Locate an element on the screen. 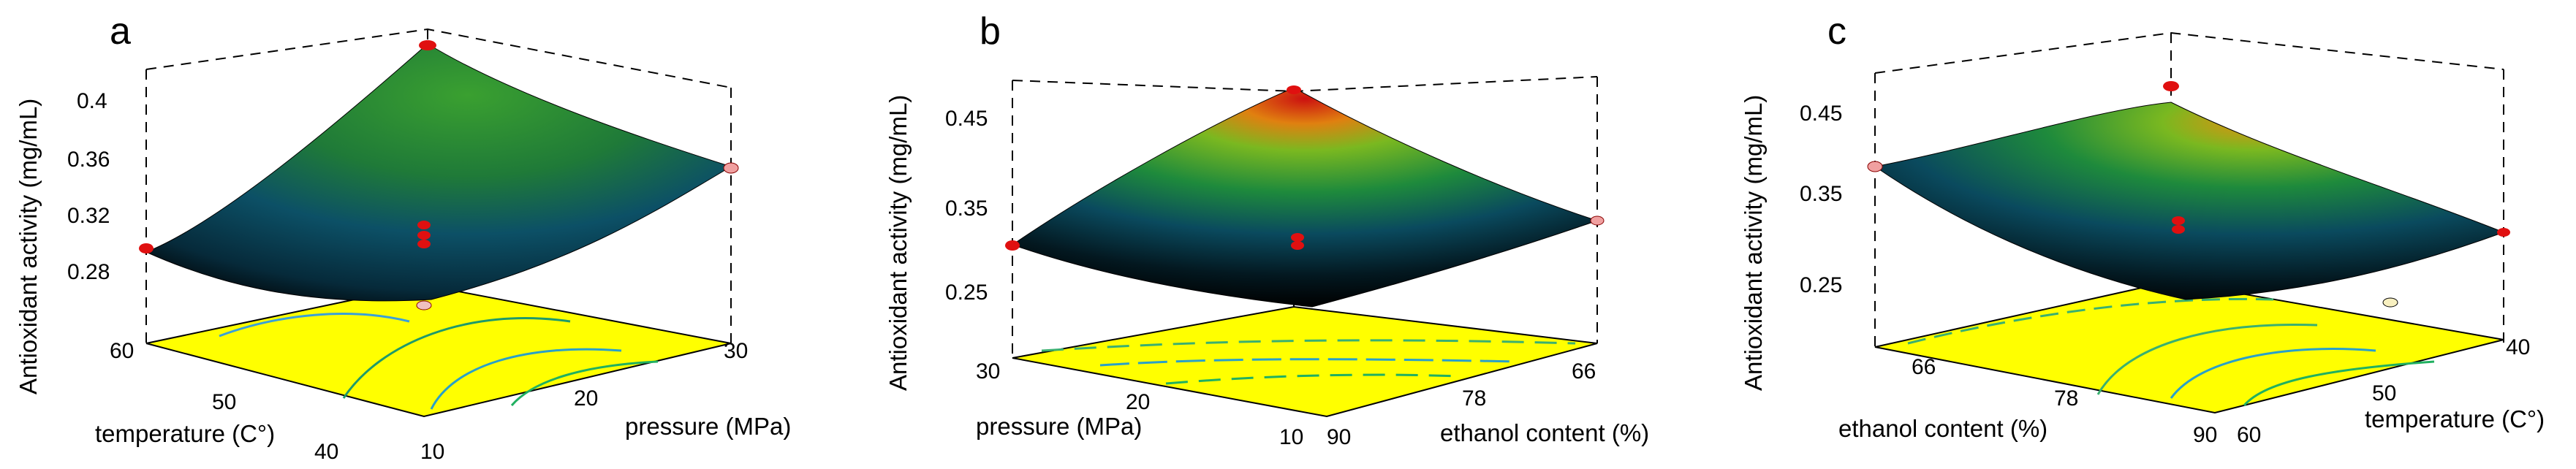 This screenshot has height=469, width=2576. z-tick: 0.36 is located at coordinates (88, 160).